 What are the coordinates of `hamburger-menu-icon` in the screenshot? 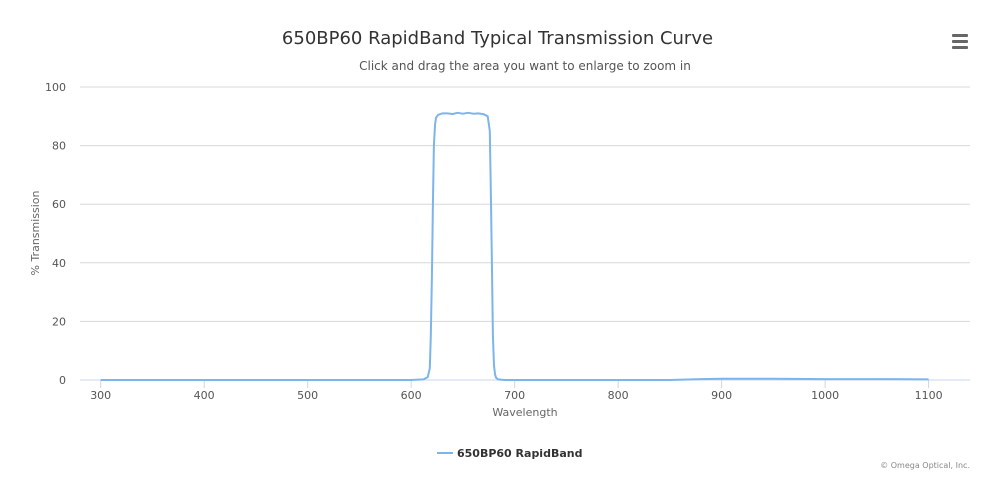 It's located at (960, 42).